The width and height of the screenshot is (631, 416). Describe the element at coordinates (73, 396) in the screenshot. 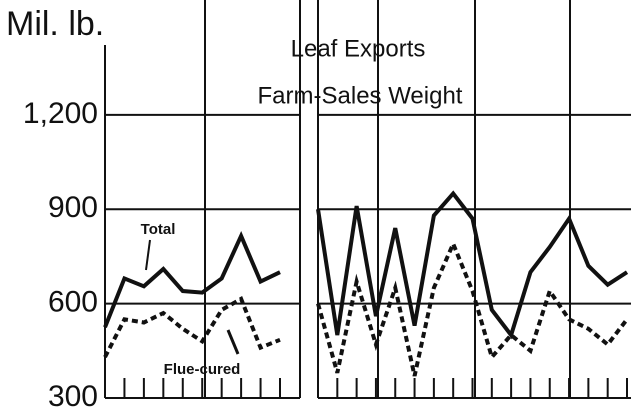

I see `y-tick-label: 300` at that location.